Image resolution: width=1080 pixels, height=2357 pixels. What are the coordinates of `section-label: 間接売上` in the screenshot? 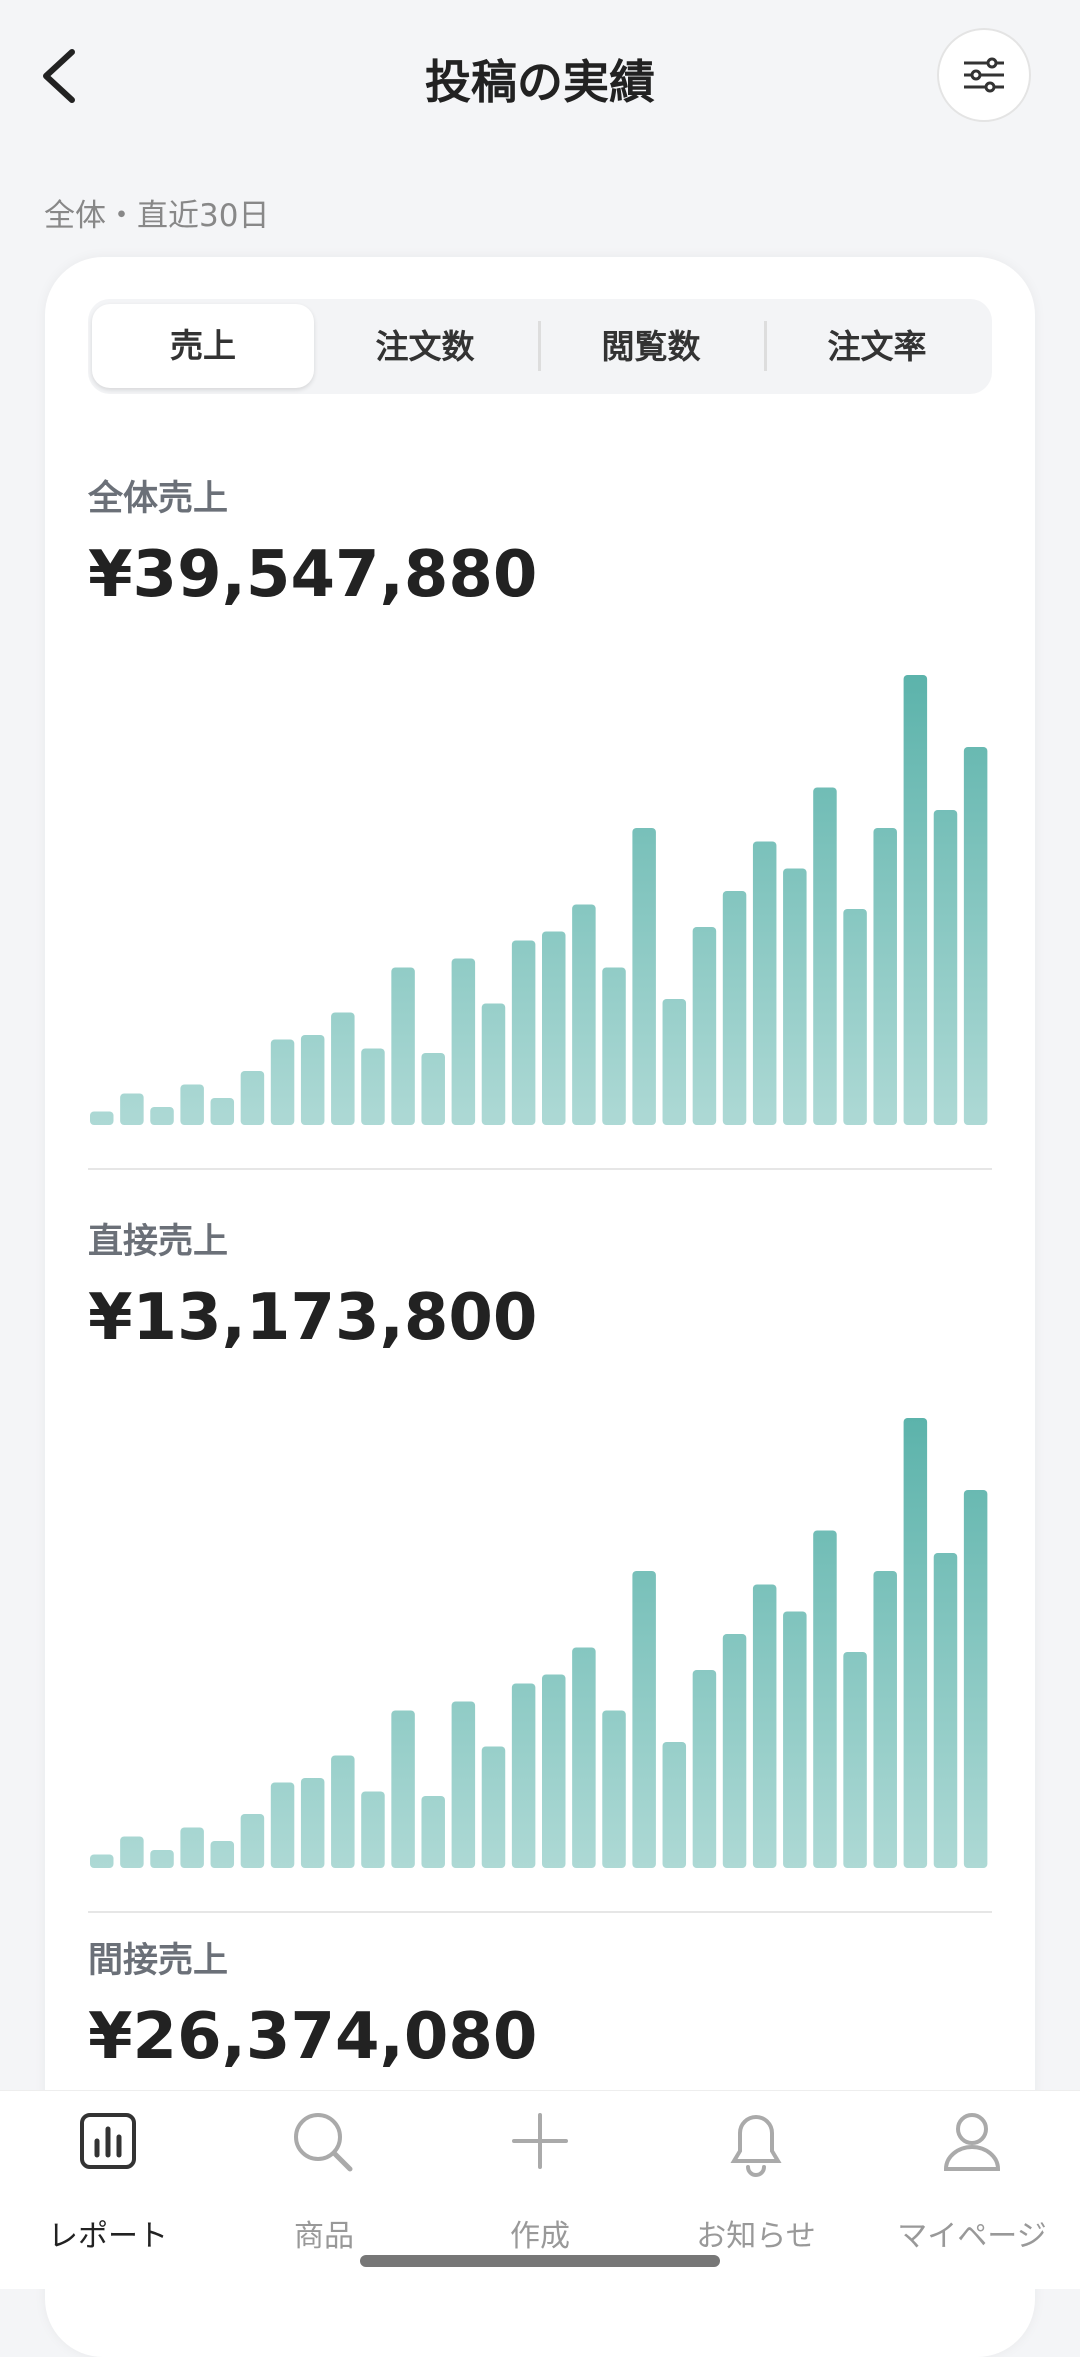 It's located at (158, 1961).